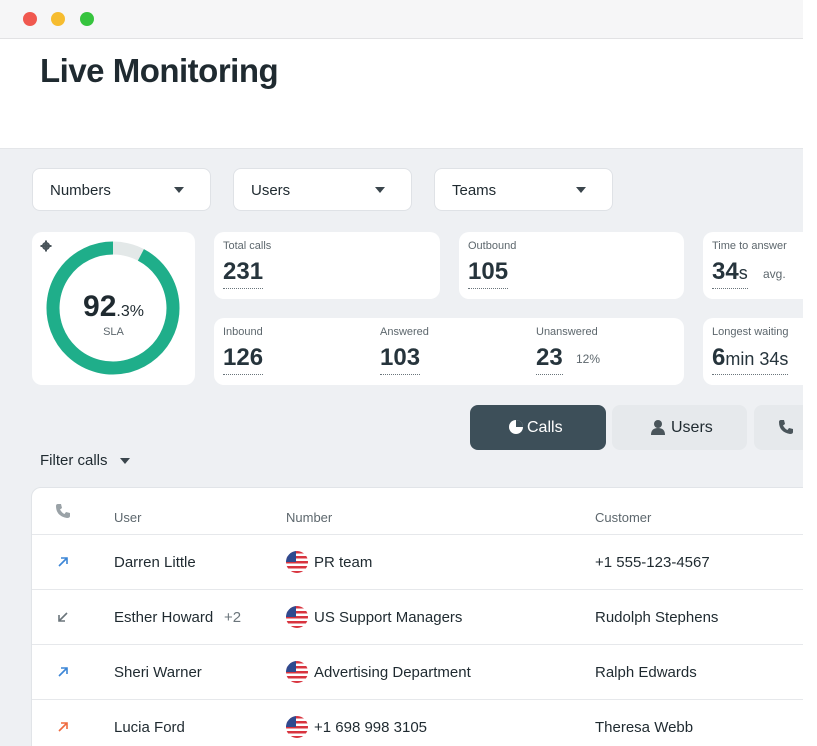  What do you see at coordinates (100, 306) in the screenshot?
I see `sla-whole: 92` at bounding box center [100, 306].